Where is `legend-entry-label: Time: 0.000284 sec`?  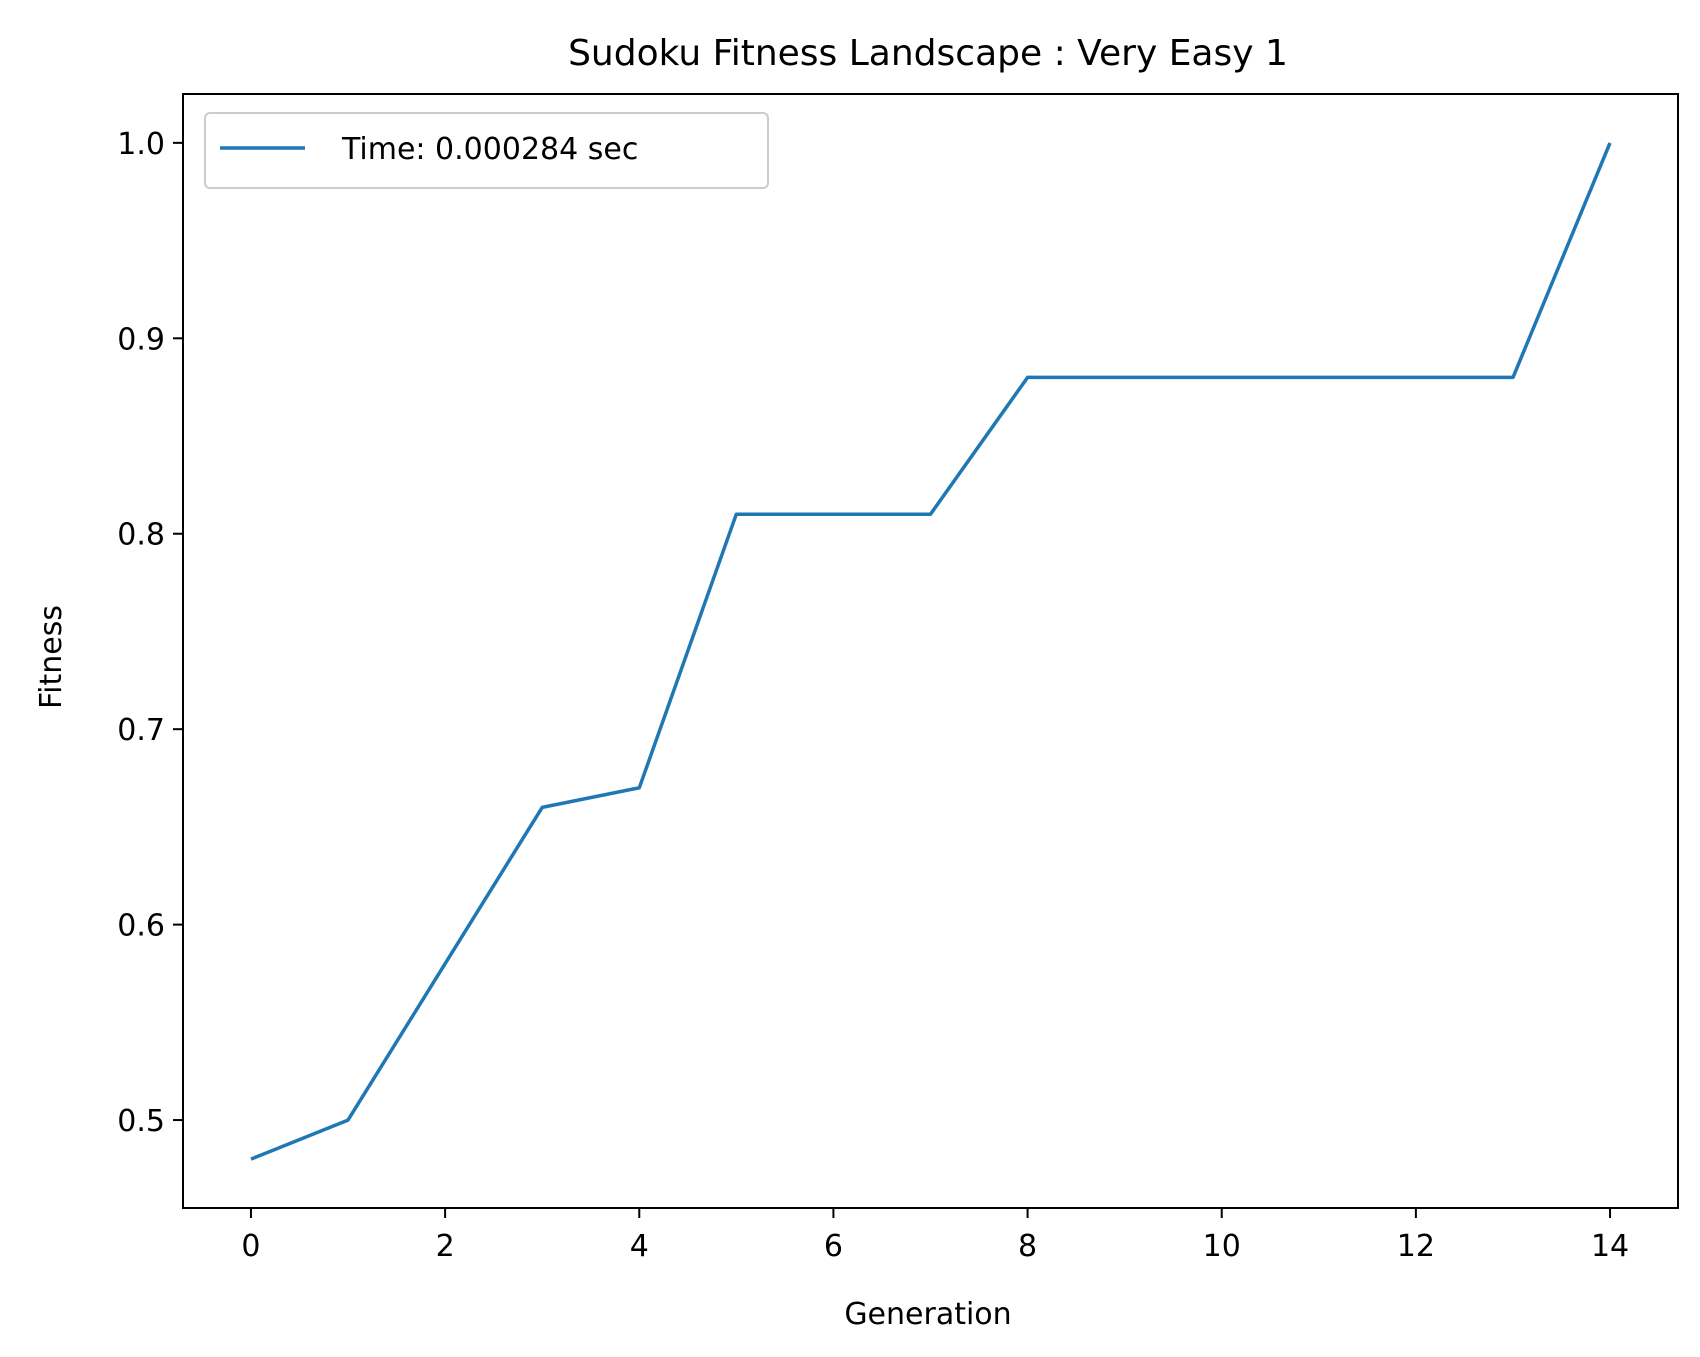 legend-entry-label: Time: 0.000284 sec is located at coordinates (489, 149).